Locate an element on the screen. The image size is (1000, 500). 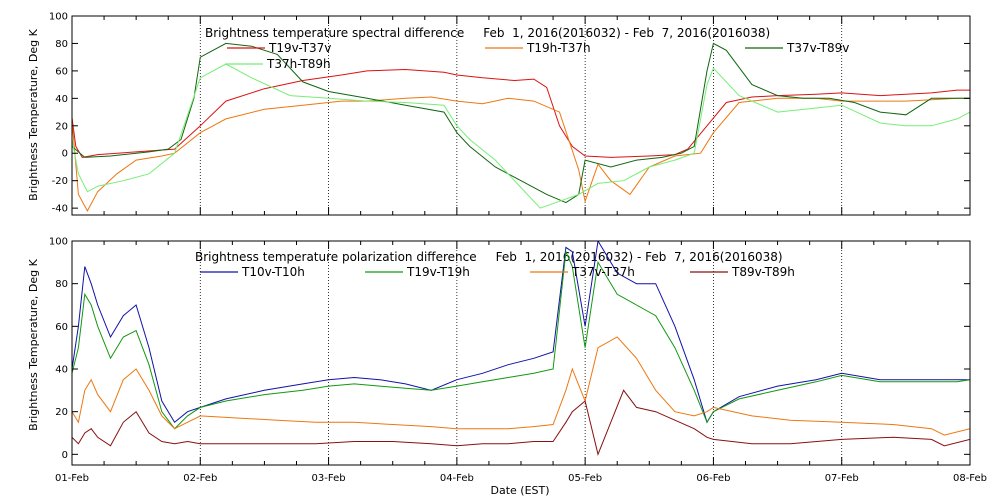
legend-label-t10v-t10h: T10v-T10h is located at coordinates (273, 272).